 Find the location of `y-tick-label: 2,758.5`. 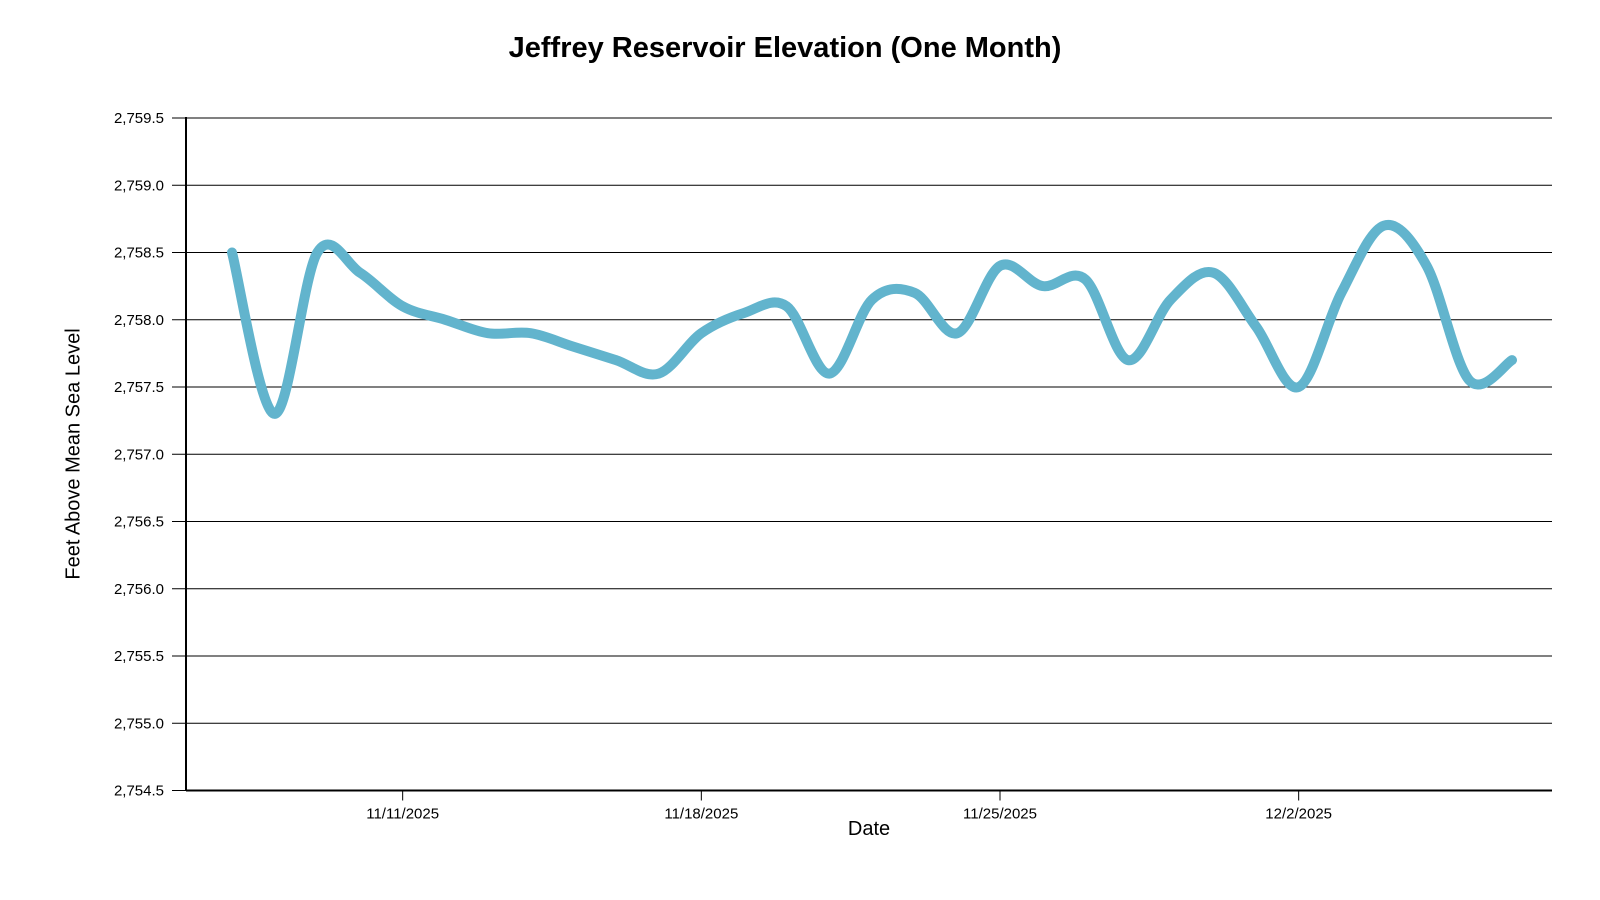

y-tick-label: 2,758.5 is located at coordinates (139, 253).